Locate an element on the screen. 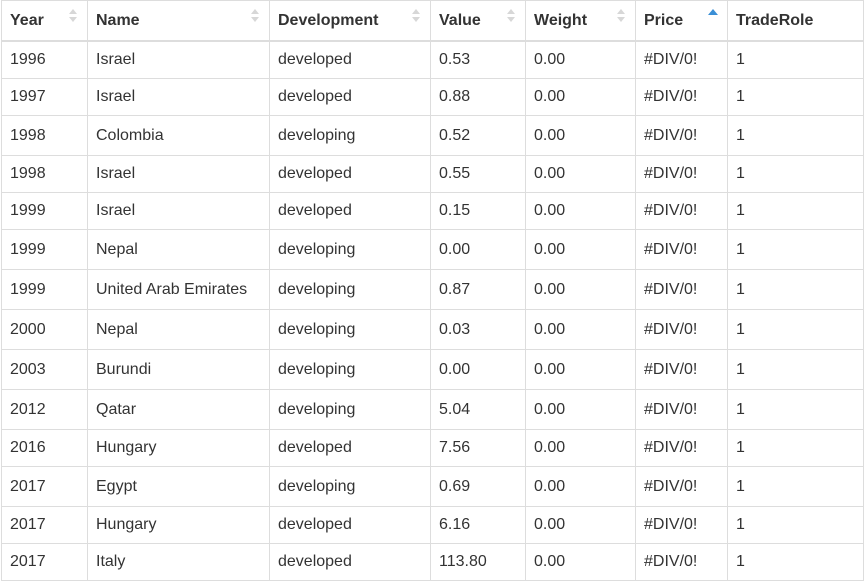 The width and height of the screenshot is (868, 583). table-row: 1997 Israel developed 0.88 0.00 #DIV/0! 1 is located at coordinates (432, 97).